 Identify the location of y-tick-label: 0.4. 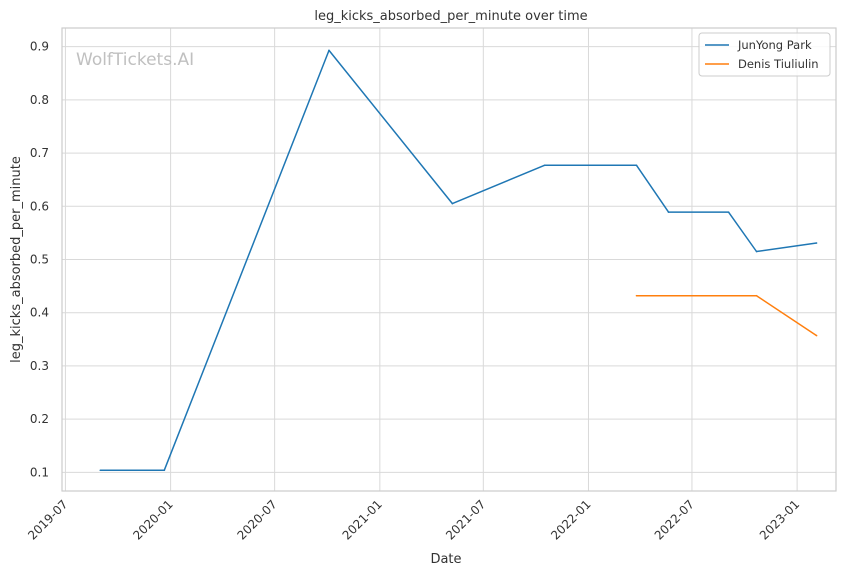
(39, 313).